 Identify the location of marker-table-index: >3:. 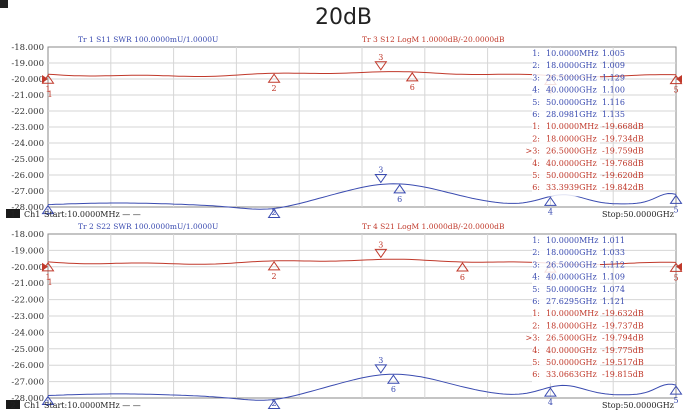
(533, 151).